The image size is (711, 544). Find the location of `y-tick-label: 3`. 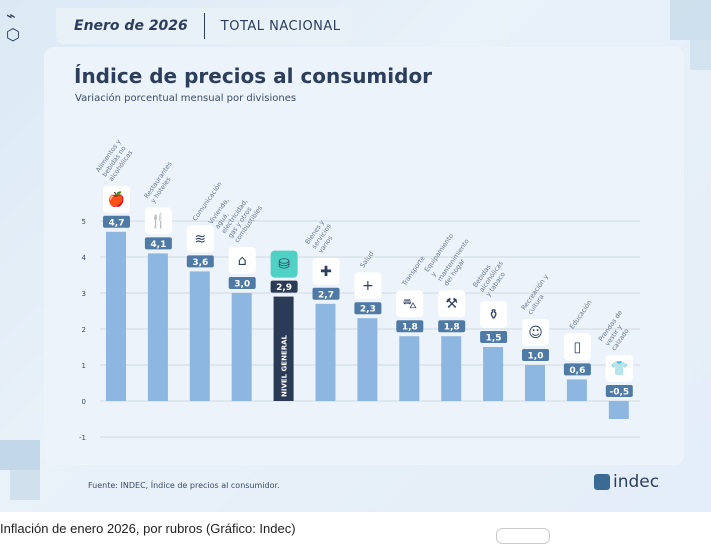

y-tick-label: 3 is located at coordinates (84, 294).